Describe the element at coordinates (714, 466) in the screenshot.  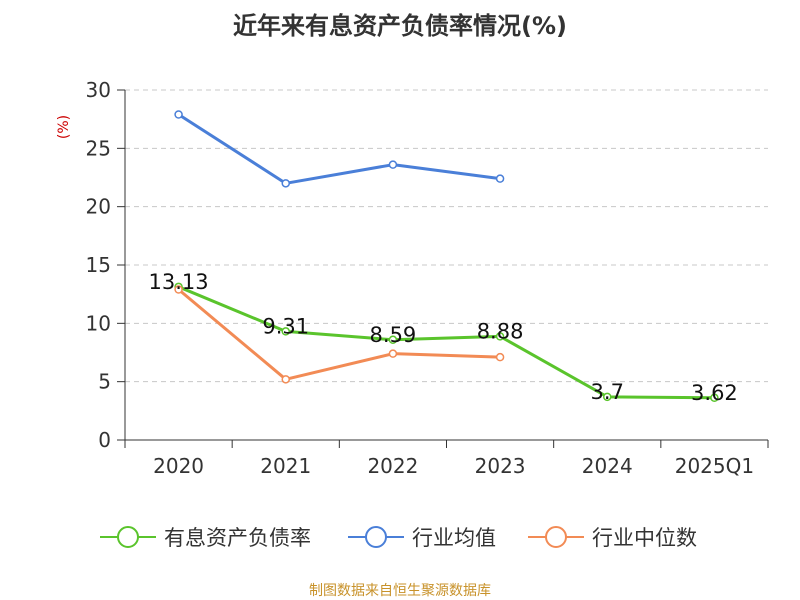
I see `x-tick-label: 2025Q1` at that location.